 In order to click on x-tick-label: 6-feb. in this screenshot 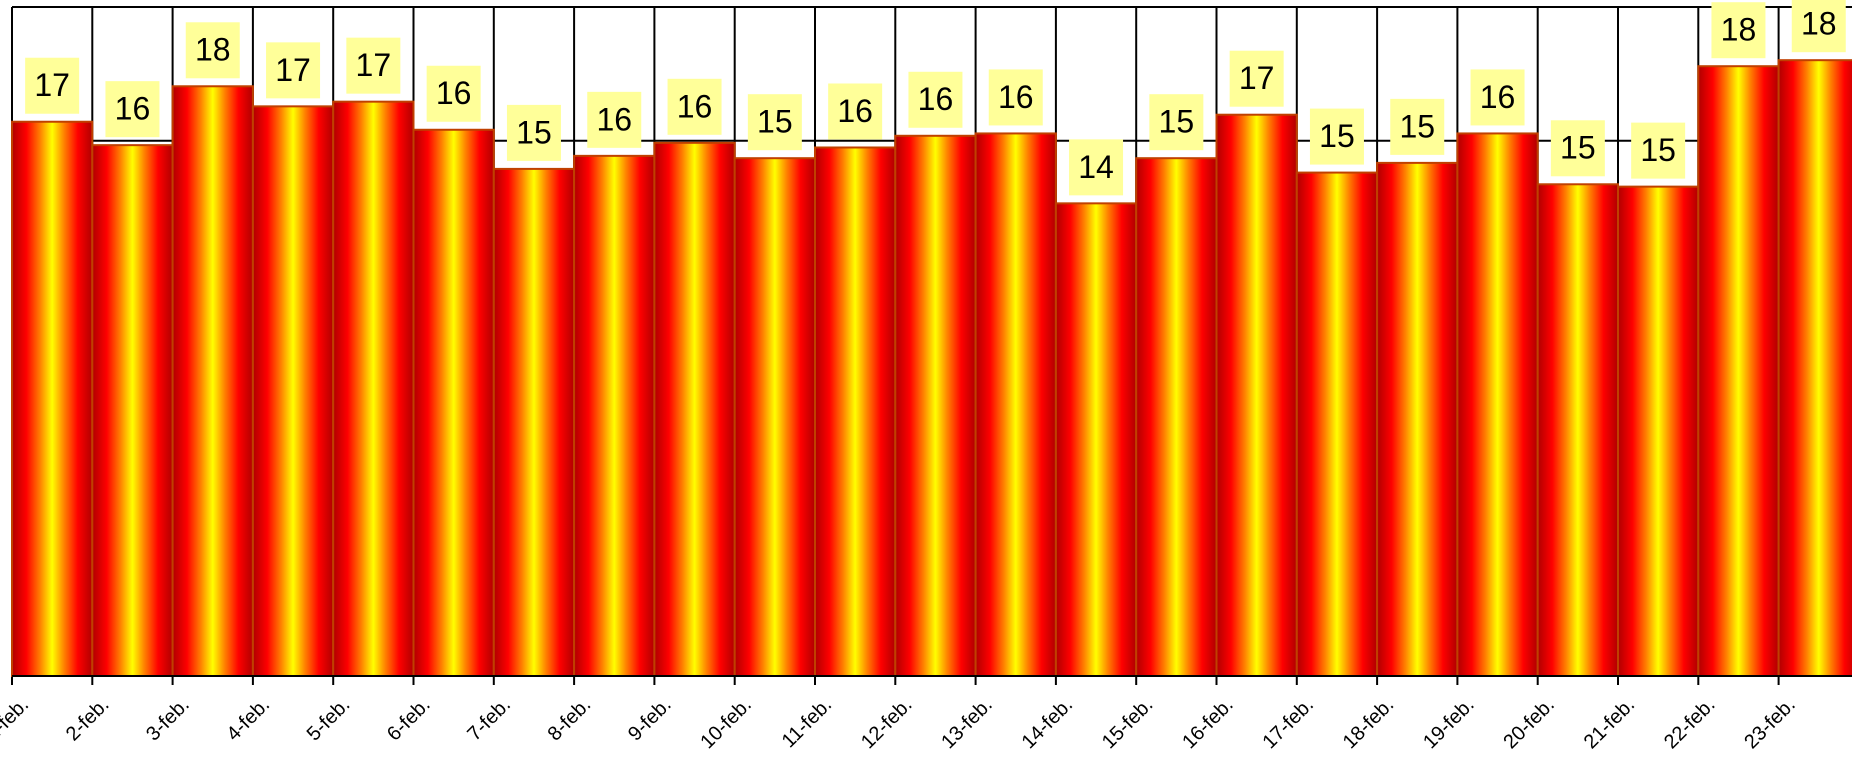, I will do `click(409, 720)`.